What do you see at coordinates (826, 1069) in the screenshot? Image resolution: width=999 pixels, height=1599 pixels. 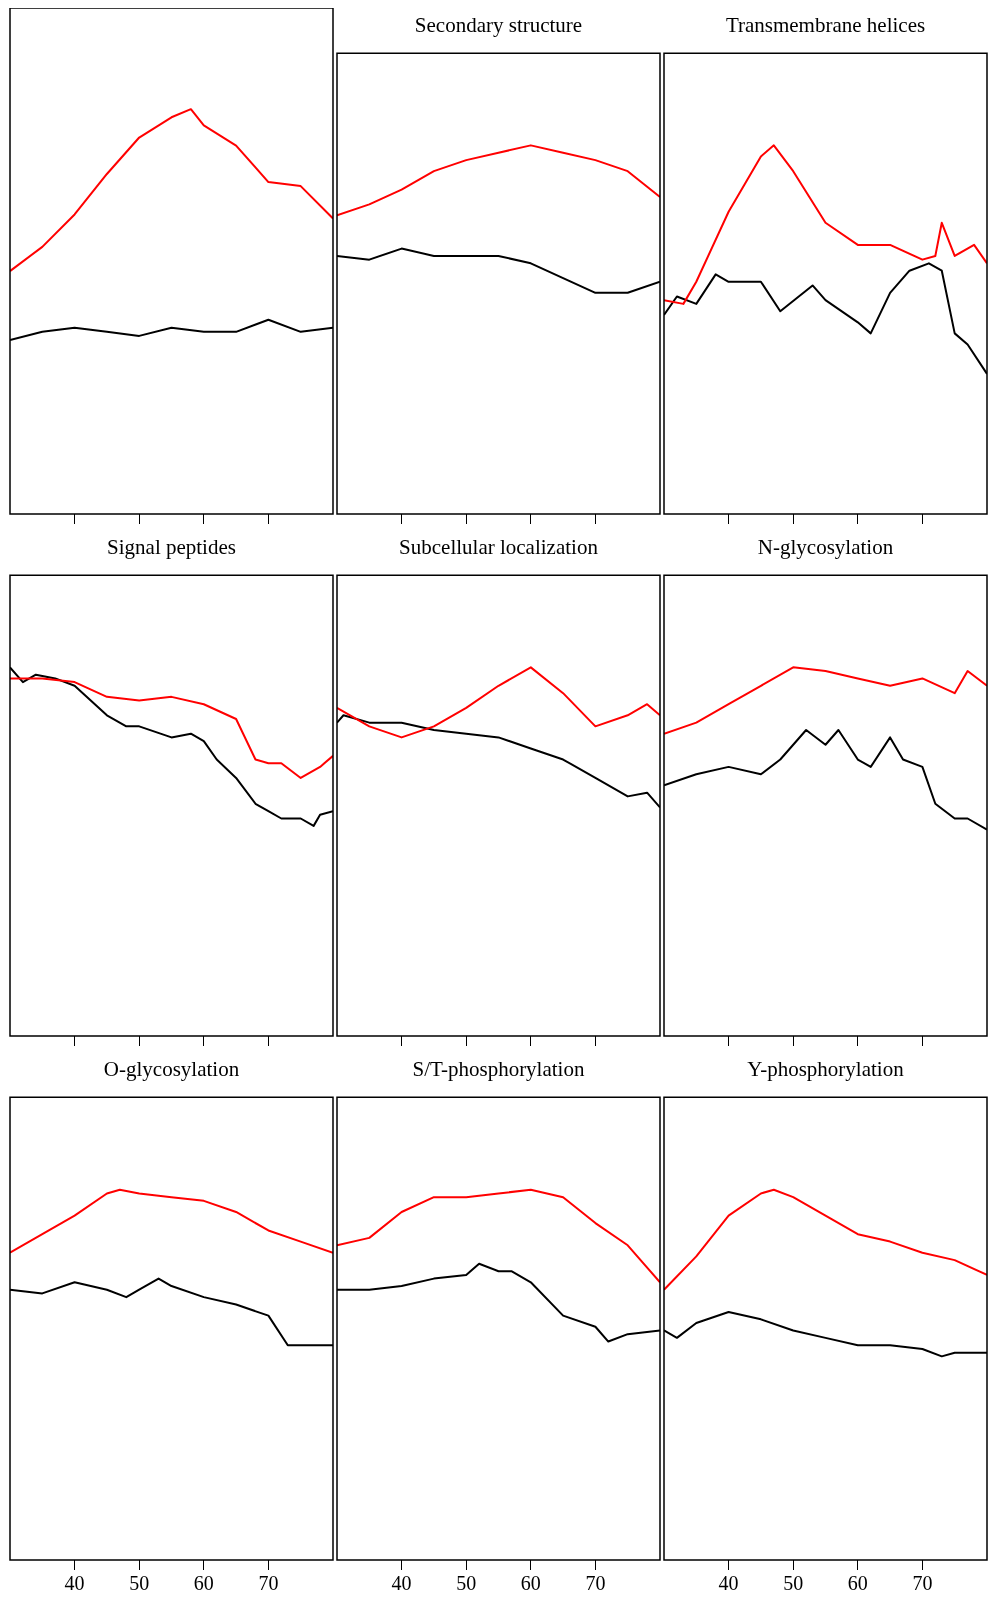 I see `chart-title: Y-phosphorylation` at bounding box center [826, 1069].